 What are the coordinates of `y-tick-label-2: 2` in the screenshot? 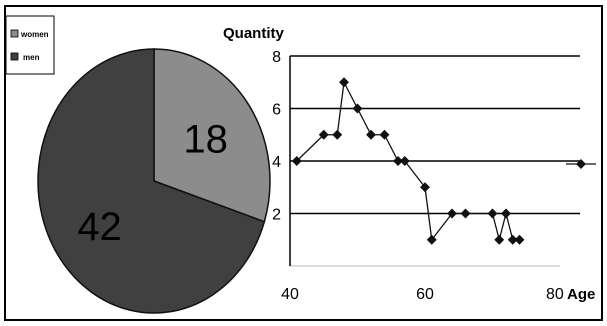 It's located at (276, 215).